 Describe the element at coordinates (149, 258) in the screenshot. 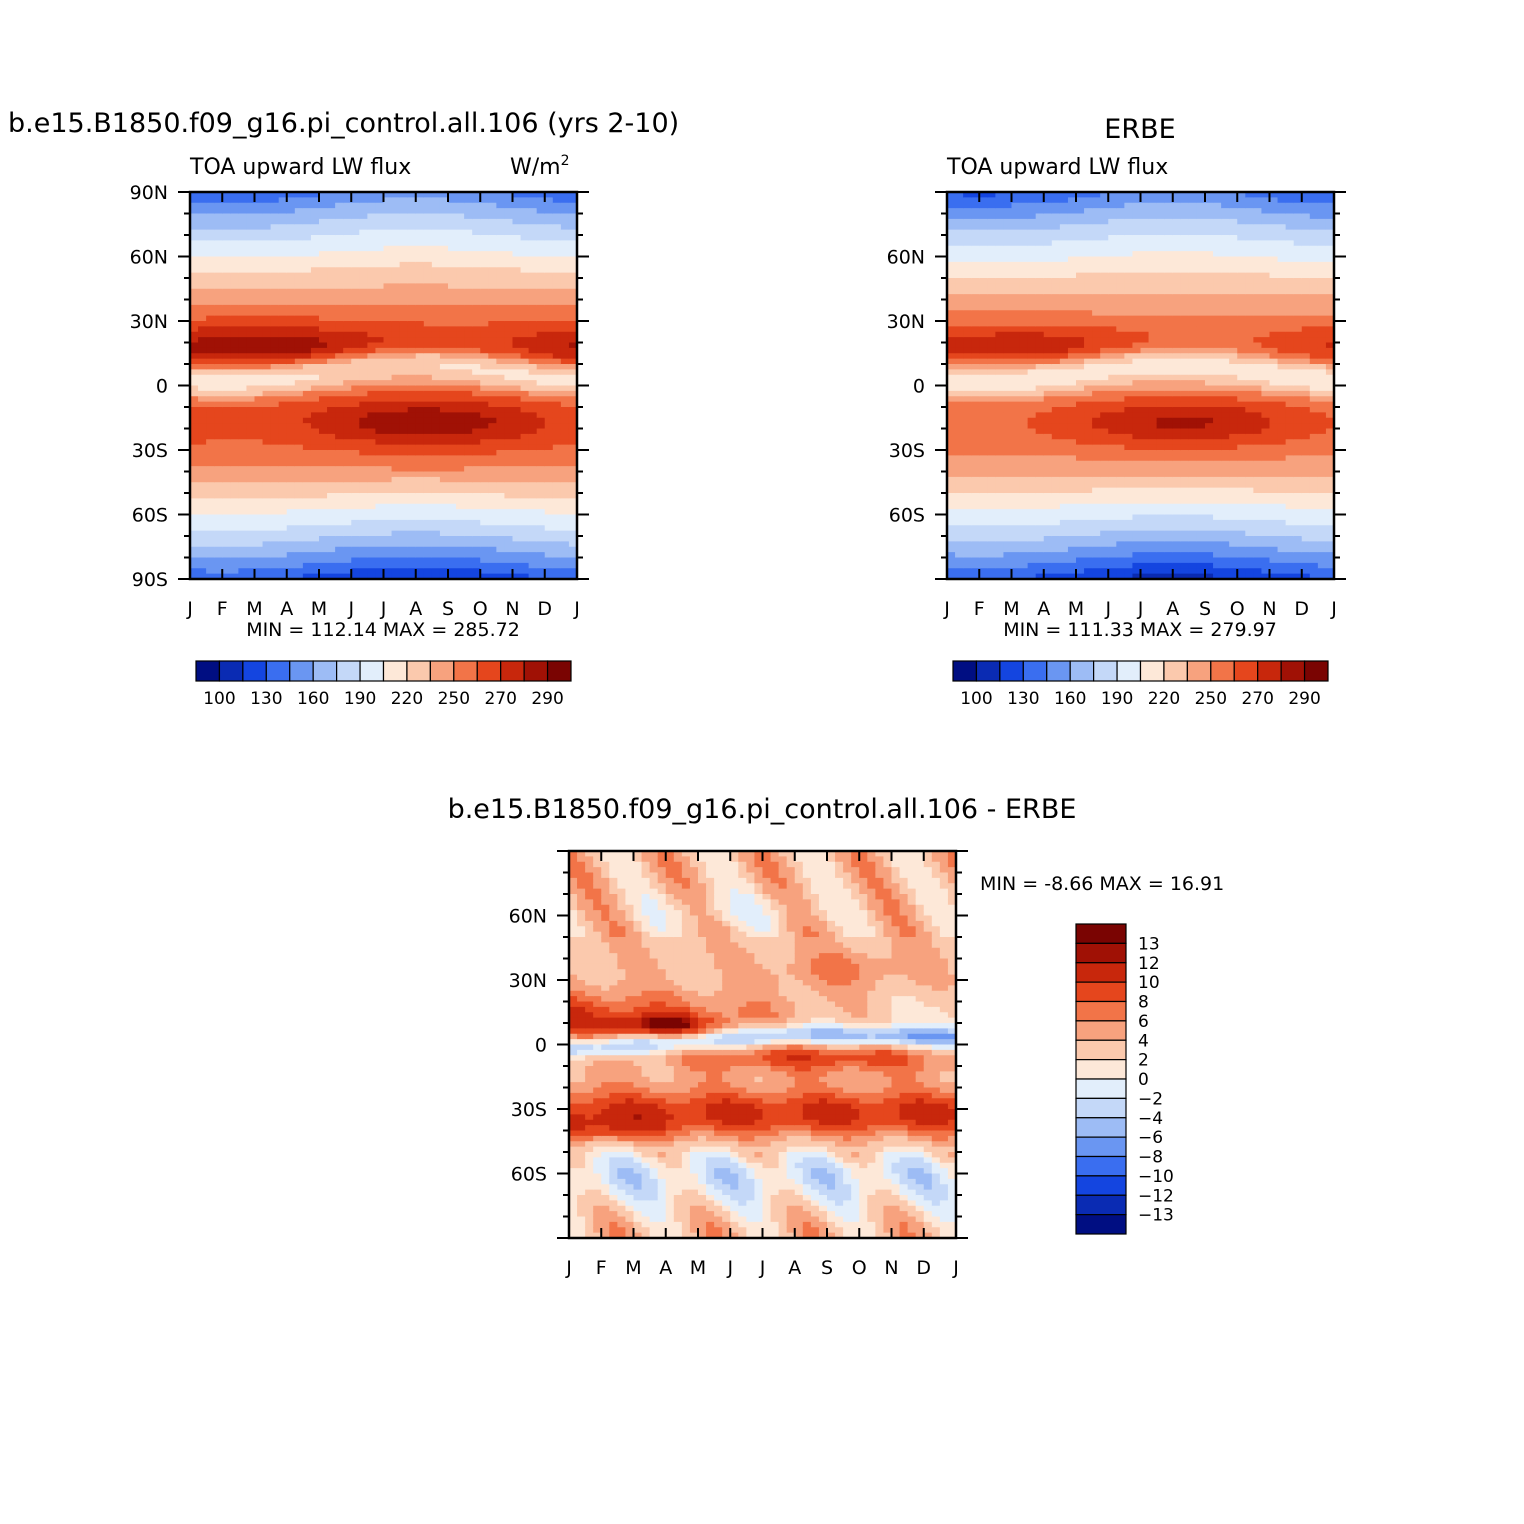

I see `y-tick-label: 60N` at that location.